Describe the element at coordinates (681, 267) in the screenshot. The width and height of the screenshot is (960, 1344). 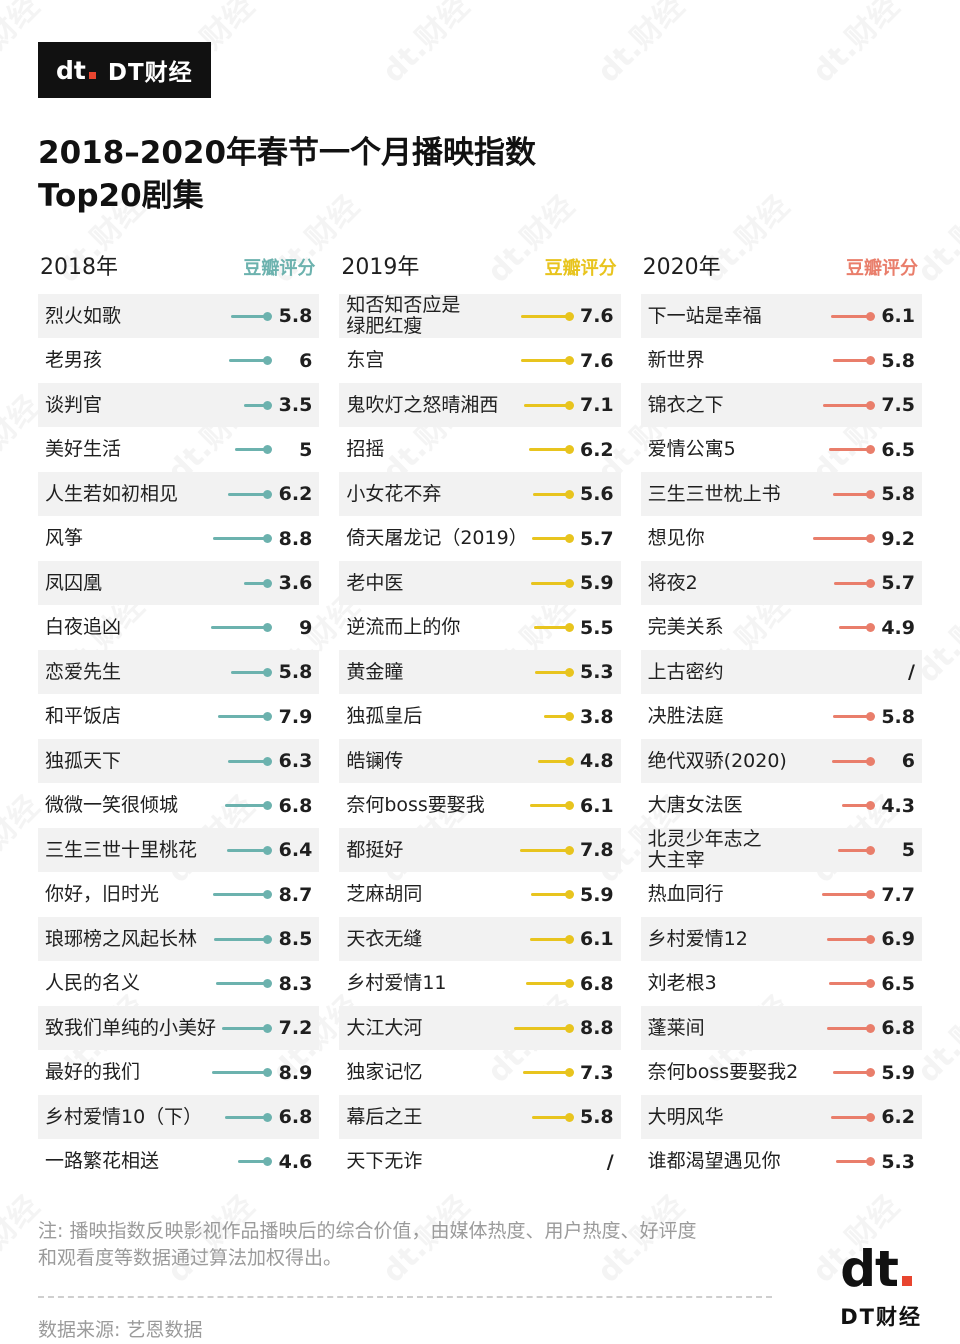
I see `year-label: 2020年` at that location.